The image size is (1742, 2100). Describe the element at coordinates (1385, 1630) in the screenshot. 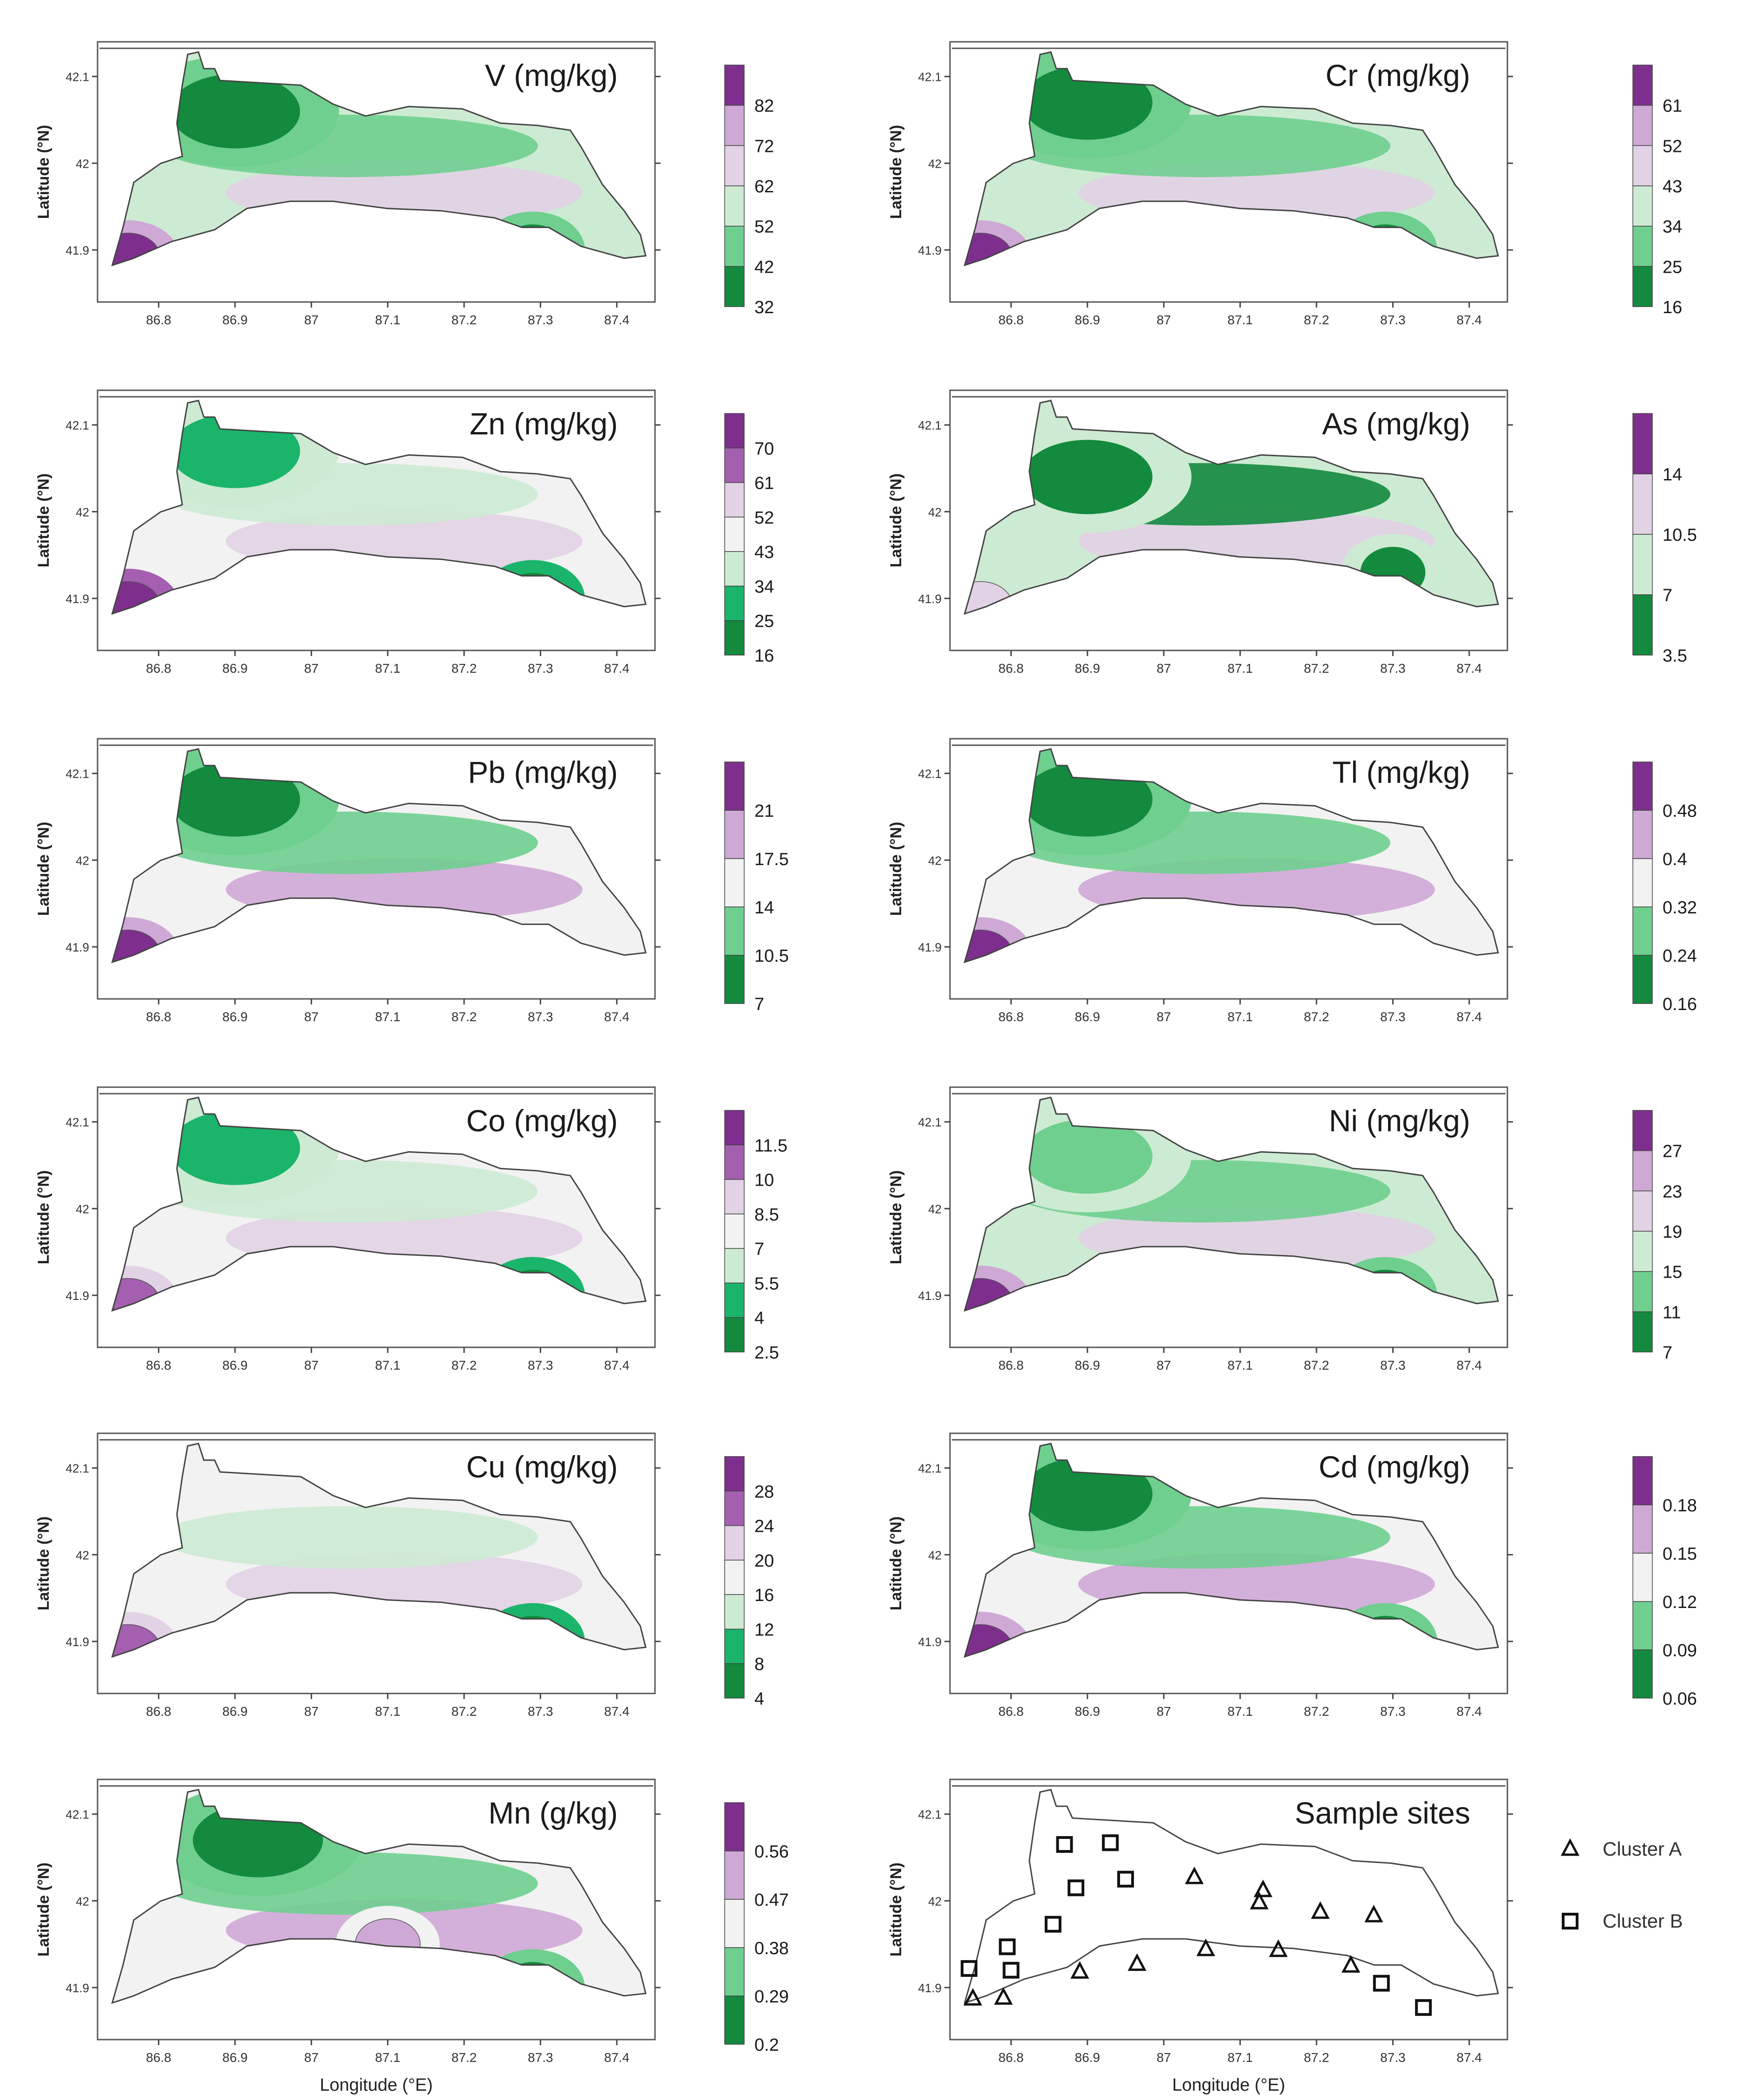

I see `feature-halo-low-cd-south-bay` at that location.